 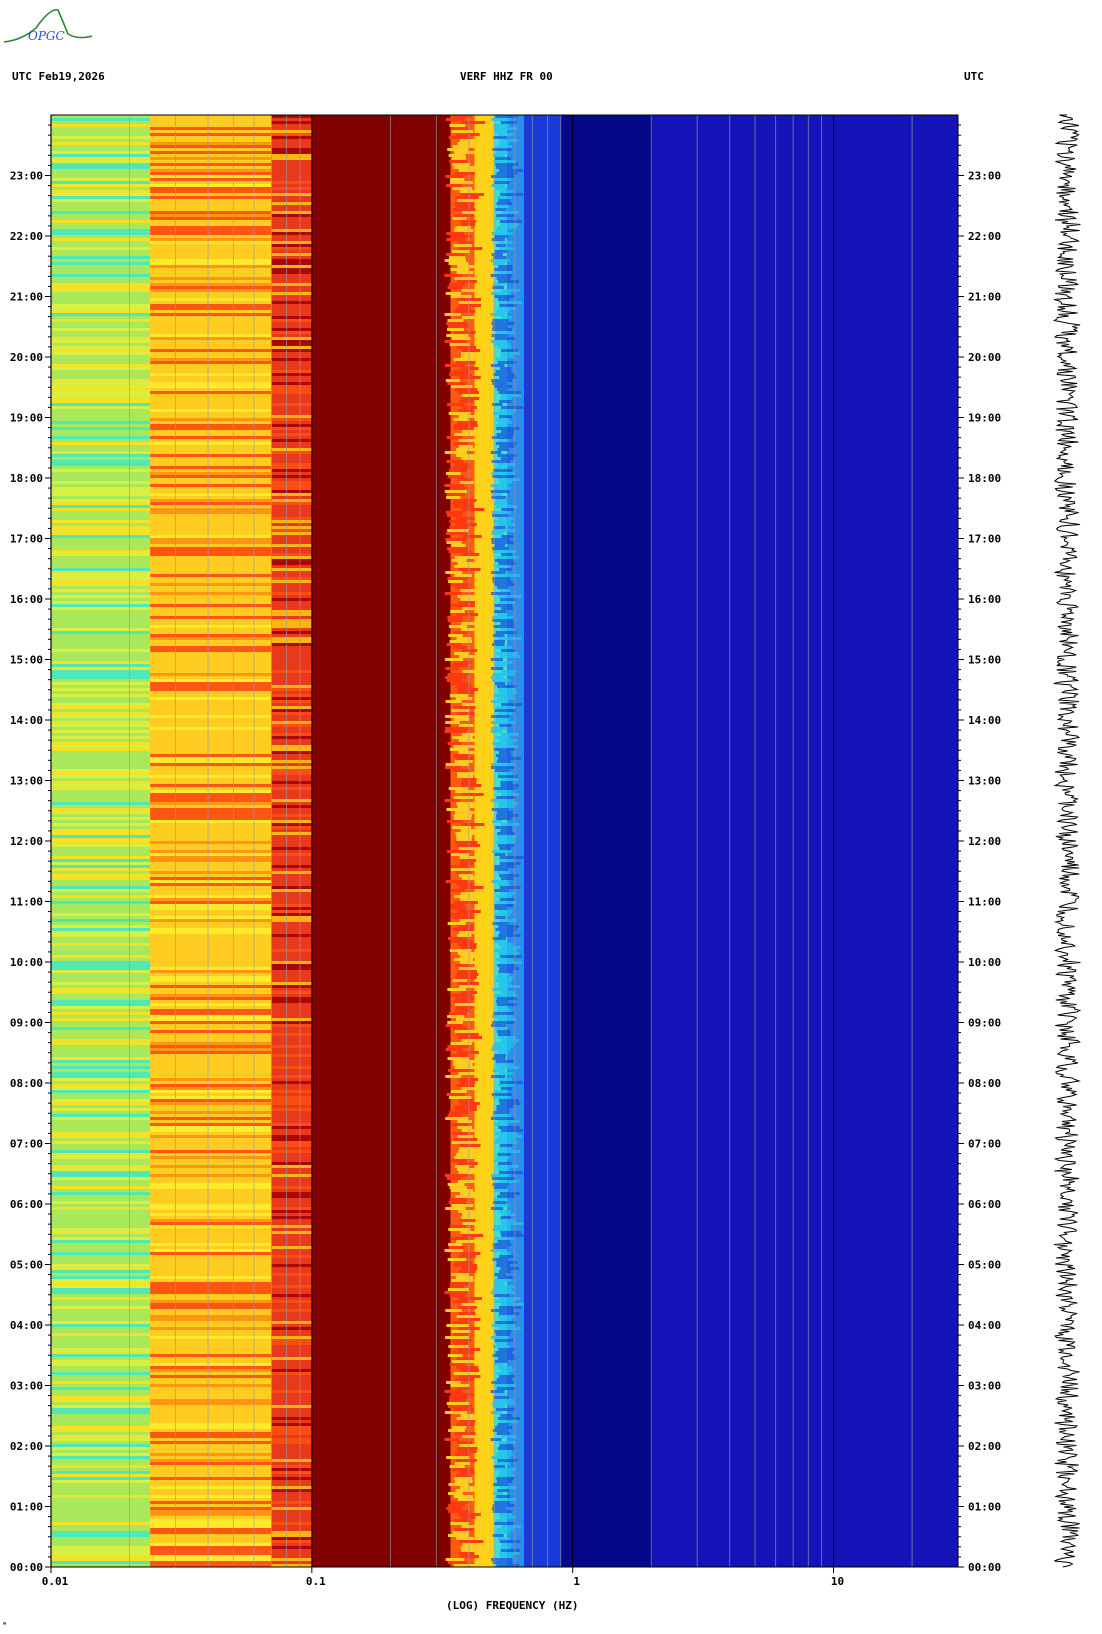 What do you see at coordinates (26, 1567) in the screenshot?
I see `y-tick-label-left: 00:00` at bounding box center [26, 1567].